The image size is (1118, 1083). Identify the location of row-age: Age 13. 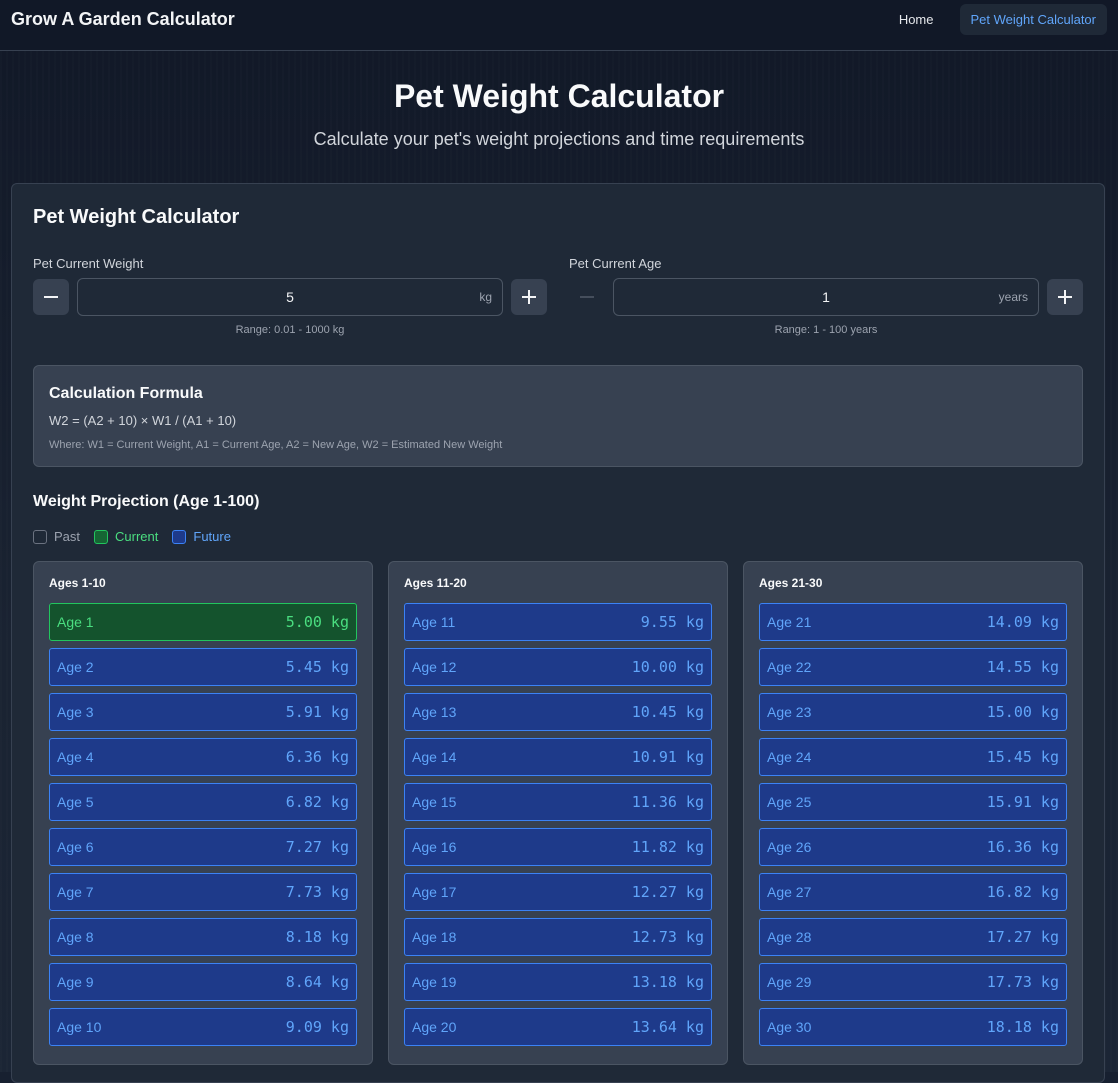
(434, 712).